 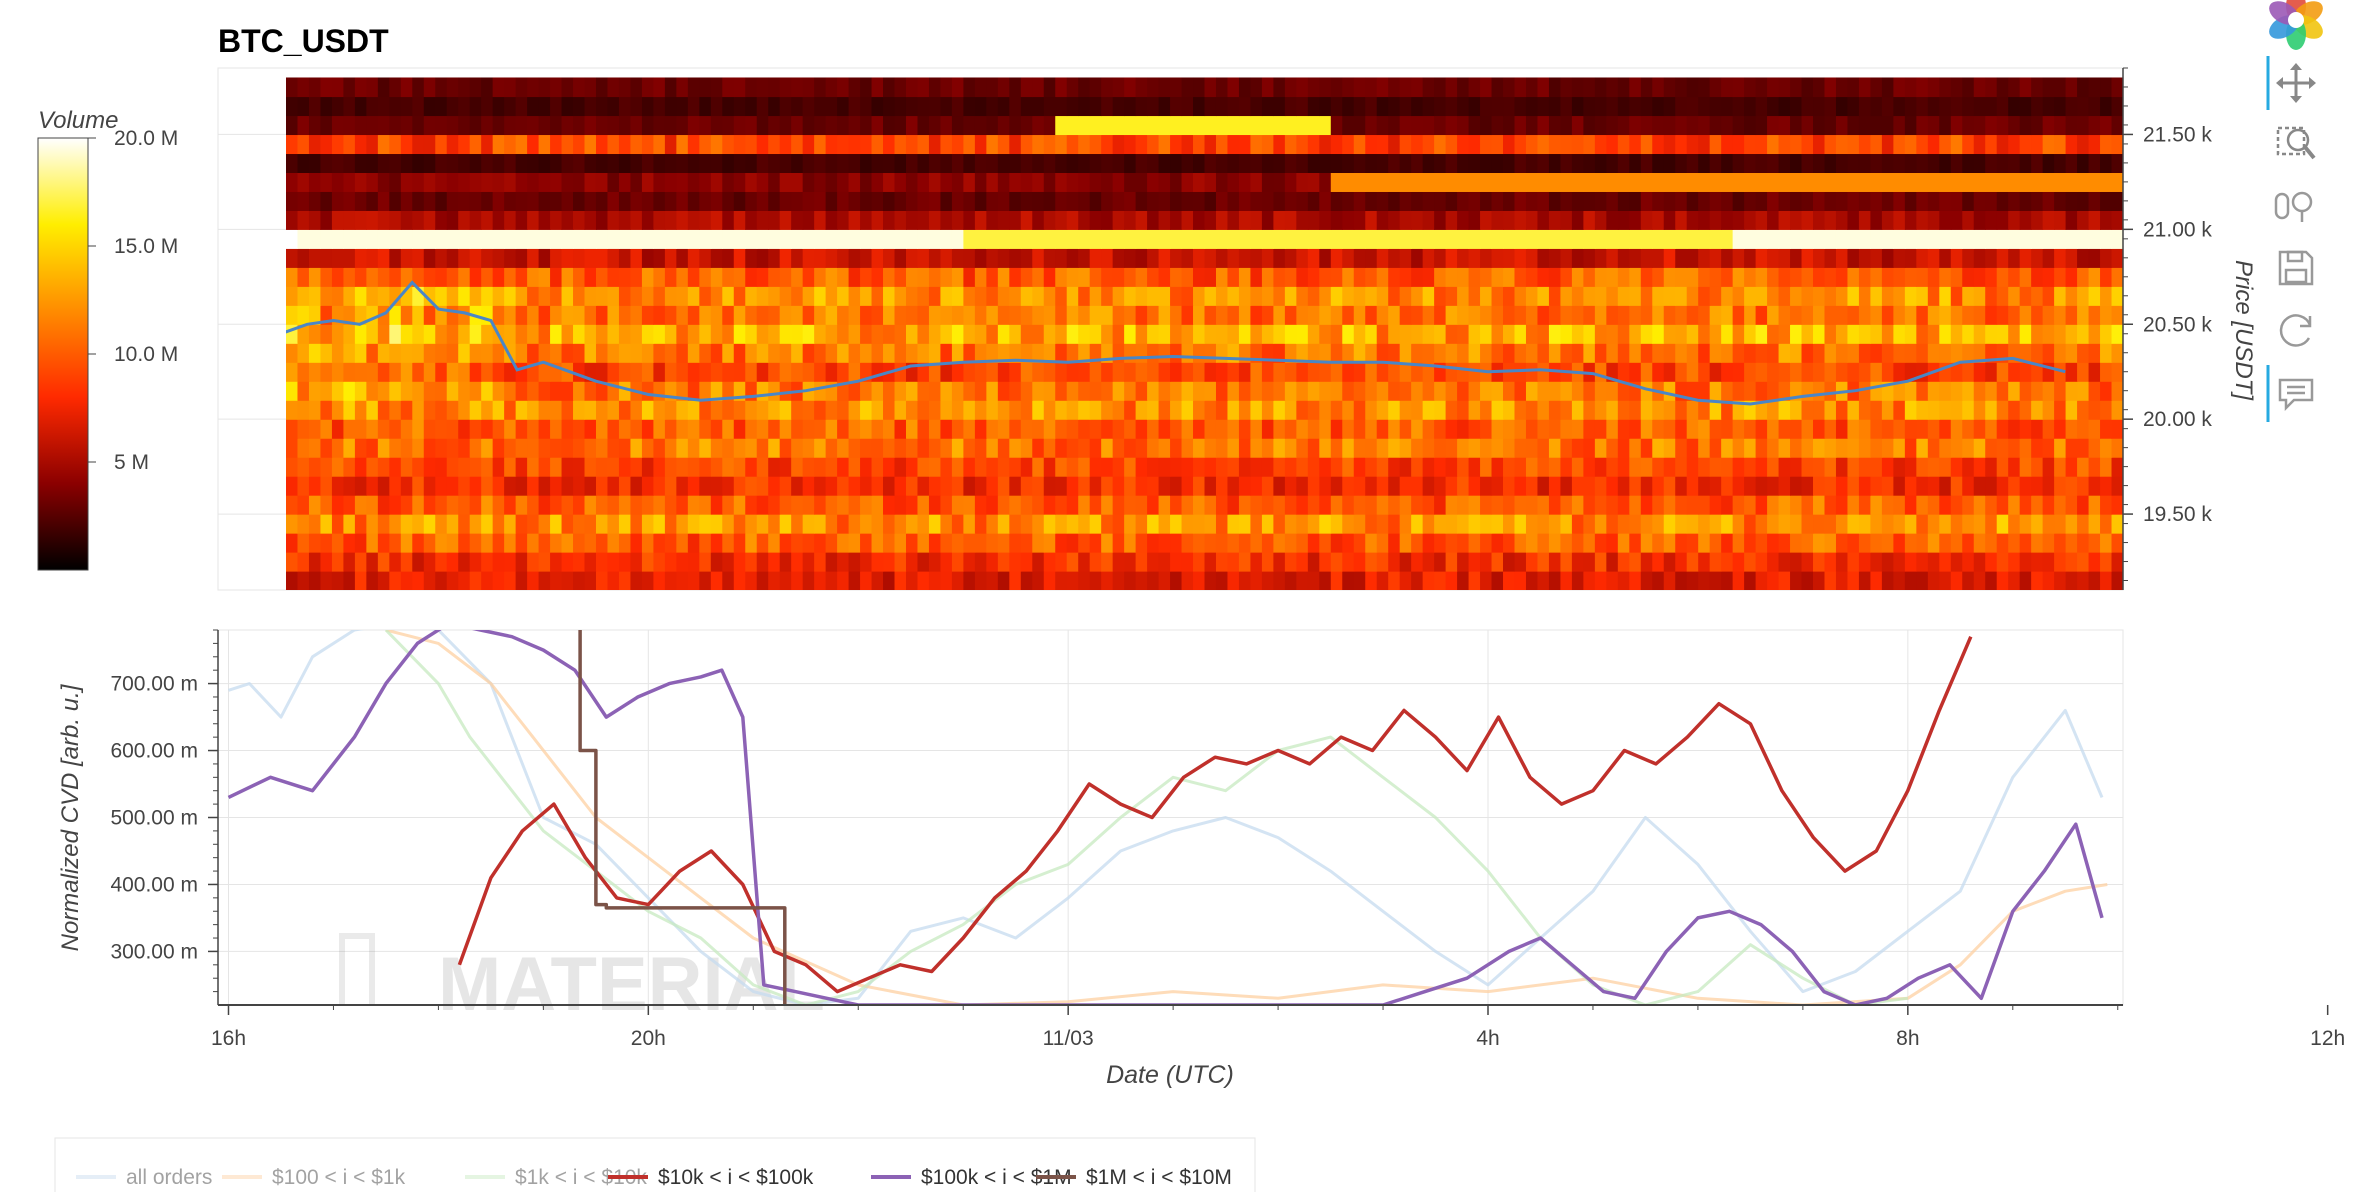 What do you see at coordinates (2296, 143) in the screenshot?
I see `box-zoom-tool-icon` at bounding box center [2296, 143].